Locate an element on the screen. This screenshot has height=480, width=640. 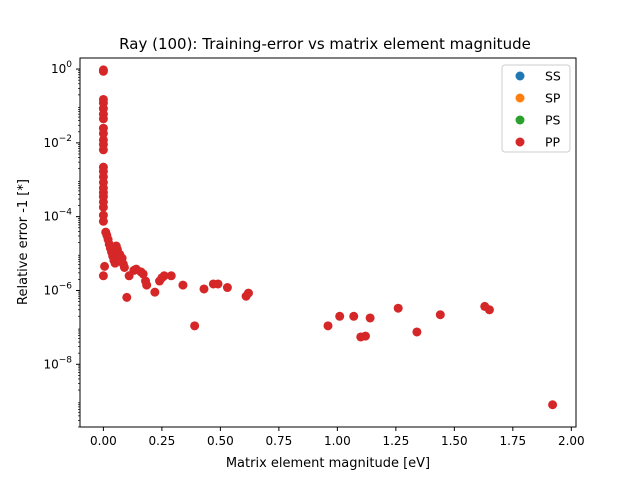
x-tick-label: 1.25 is located at coordinates (395, 441).